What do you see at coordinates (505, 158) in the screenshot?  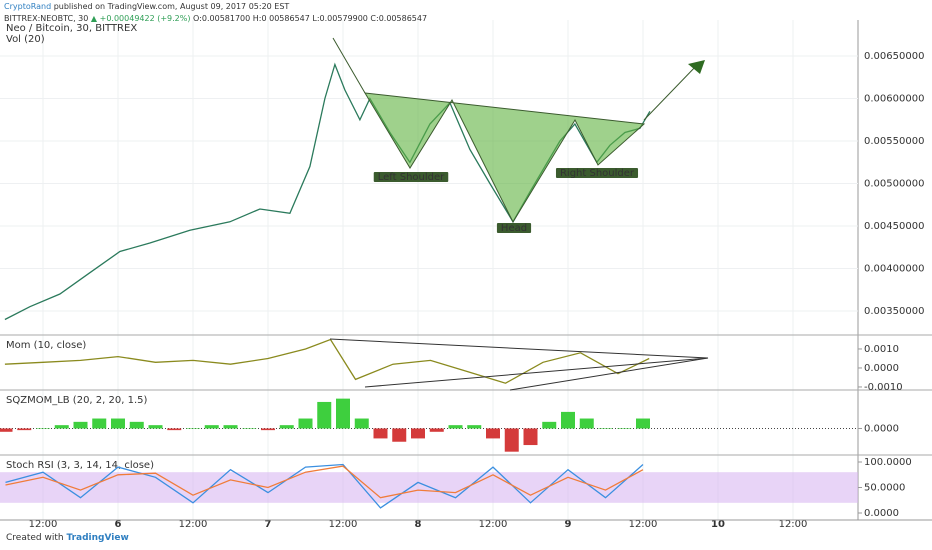 I see `pattern-fill` at bounding box center [505, 158].